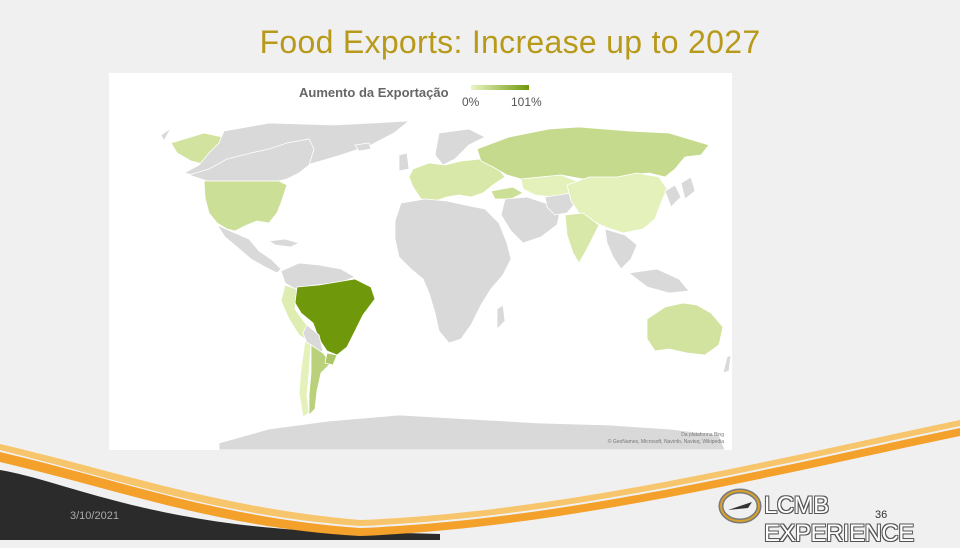 This screenshot has width=960, height=548. Describe the element at coordinates (582, 238) in the screenshot. I see `region-india` at that location.